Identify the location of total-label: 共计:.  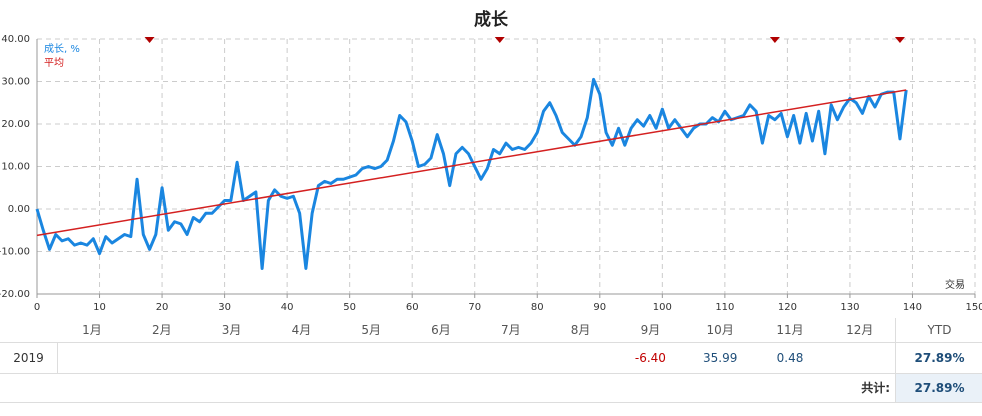
(875, 388).